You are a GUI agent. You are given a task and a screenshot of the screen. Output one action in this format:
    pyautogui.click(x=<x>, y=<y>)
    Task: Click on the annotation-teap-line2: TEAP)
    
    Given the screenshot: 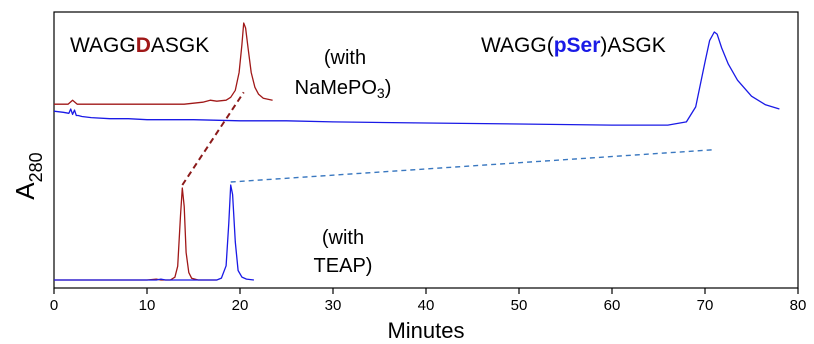 What is the action you would take?
    pyautogui.click(x=343, y=266)
    